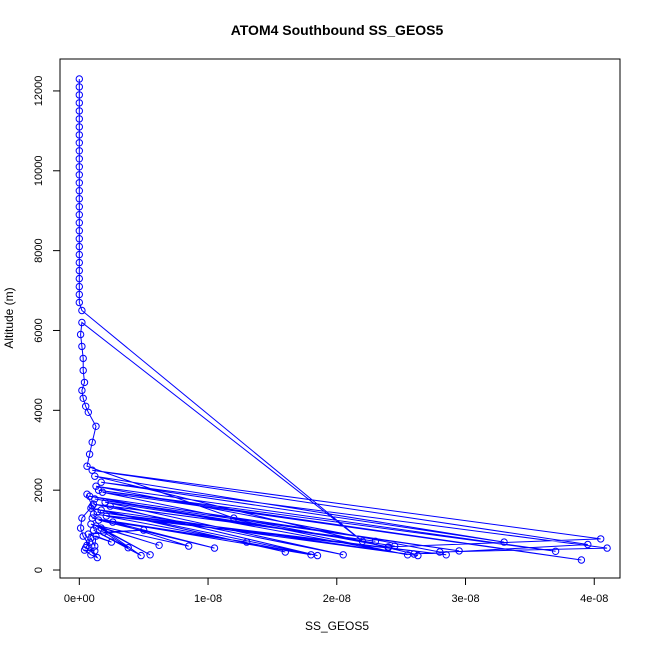 The height and width of the screenshot is (650, 650). Describe the element at coordinates (594, 599) in the screenshot. I see `x-tick-label: 4e-08` at that location.